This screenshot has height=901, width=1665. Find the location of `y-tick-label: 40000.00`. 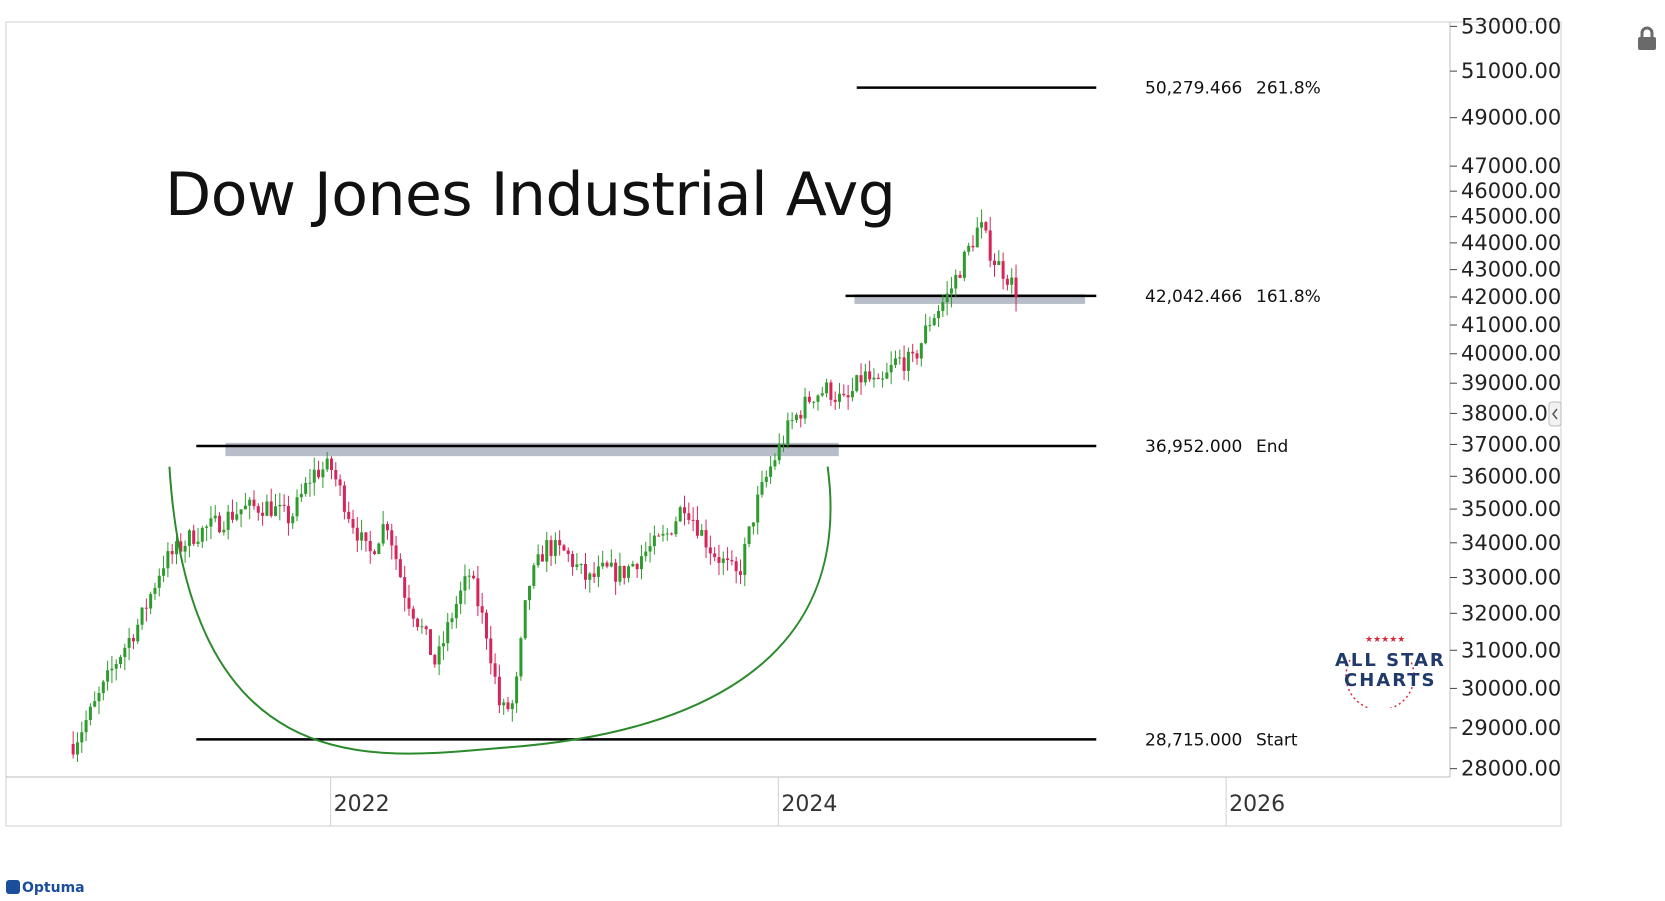

y-tick-label: 40000.00 is located at coordinates (1511, 354).